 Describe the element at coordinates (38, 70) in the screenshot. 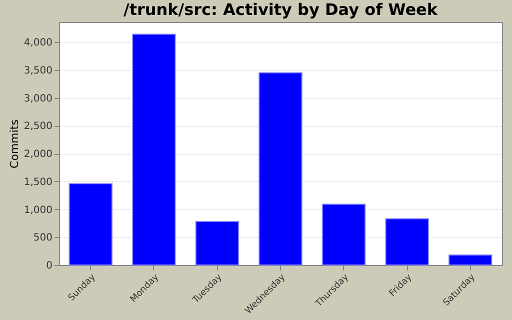

I see `y-tick-label: 3,500` at that location.